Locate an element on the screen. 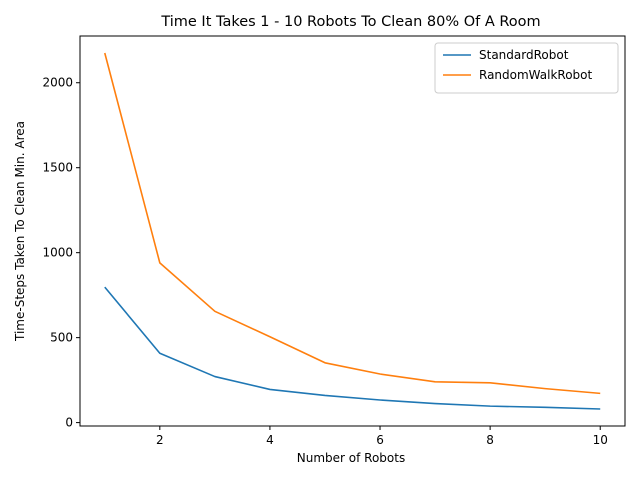 The height and width of the screenshot is (480, 640). legend-label: RandomWalkRobot is located at coordinates (536, 75).